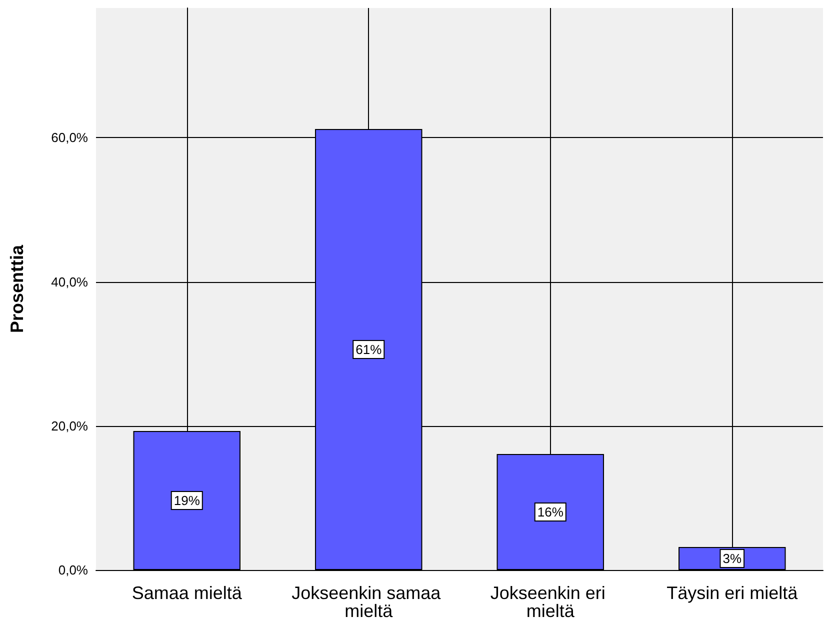  What do you see at coordinates (369, 350) in the screenshot?
I see `data-label: 61%` at bounding box center [369, 350].